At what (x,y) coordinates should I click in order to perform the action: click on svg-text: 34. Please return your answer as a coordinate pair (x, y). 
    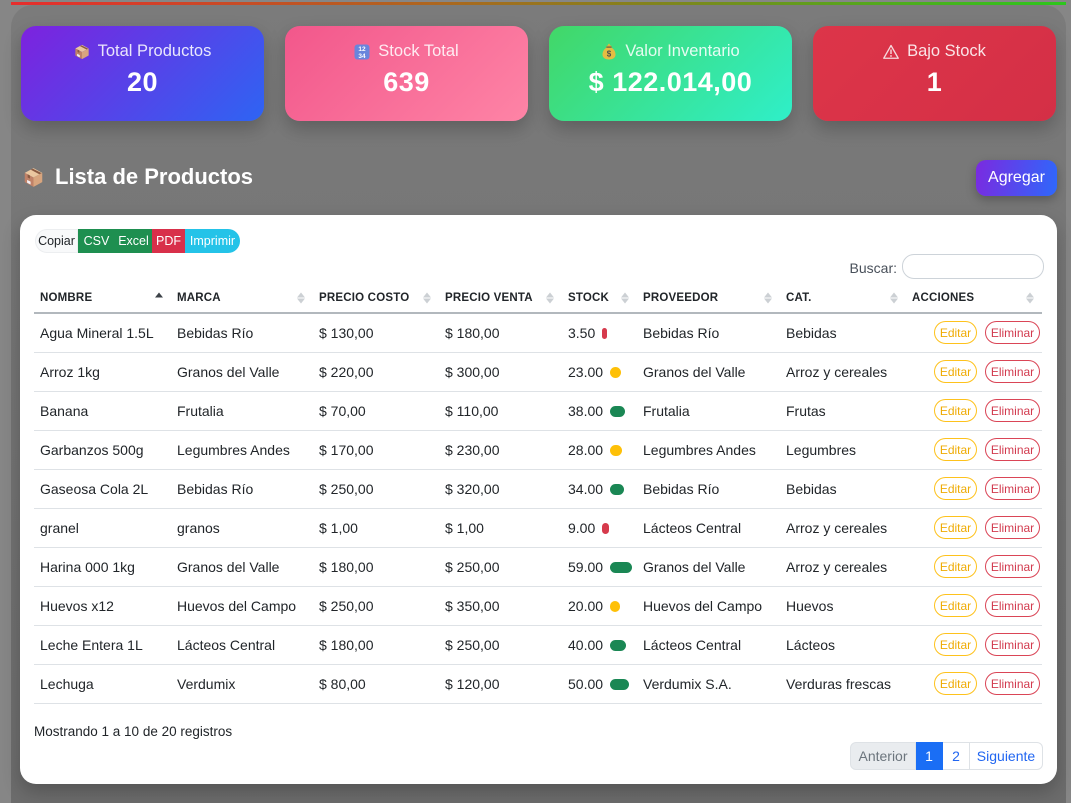
    Looking at the image, I should click on (363, 56).